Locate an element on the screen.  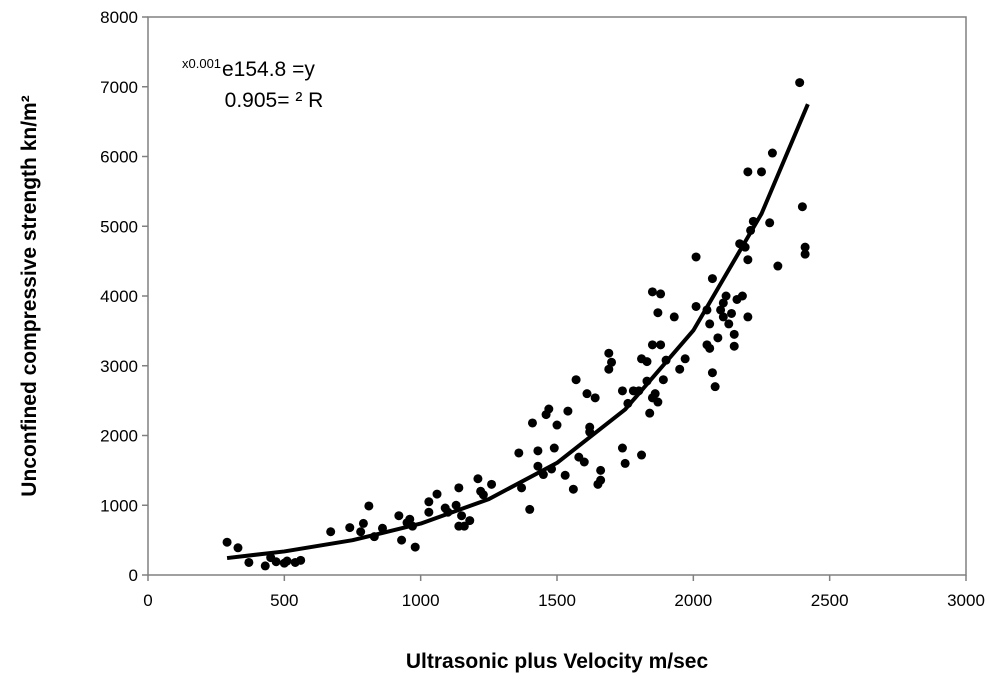
y-tick-label: 7000 is located at coordinates (119, 87).